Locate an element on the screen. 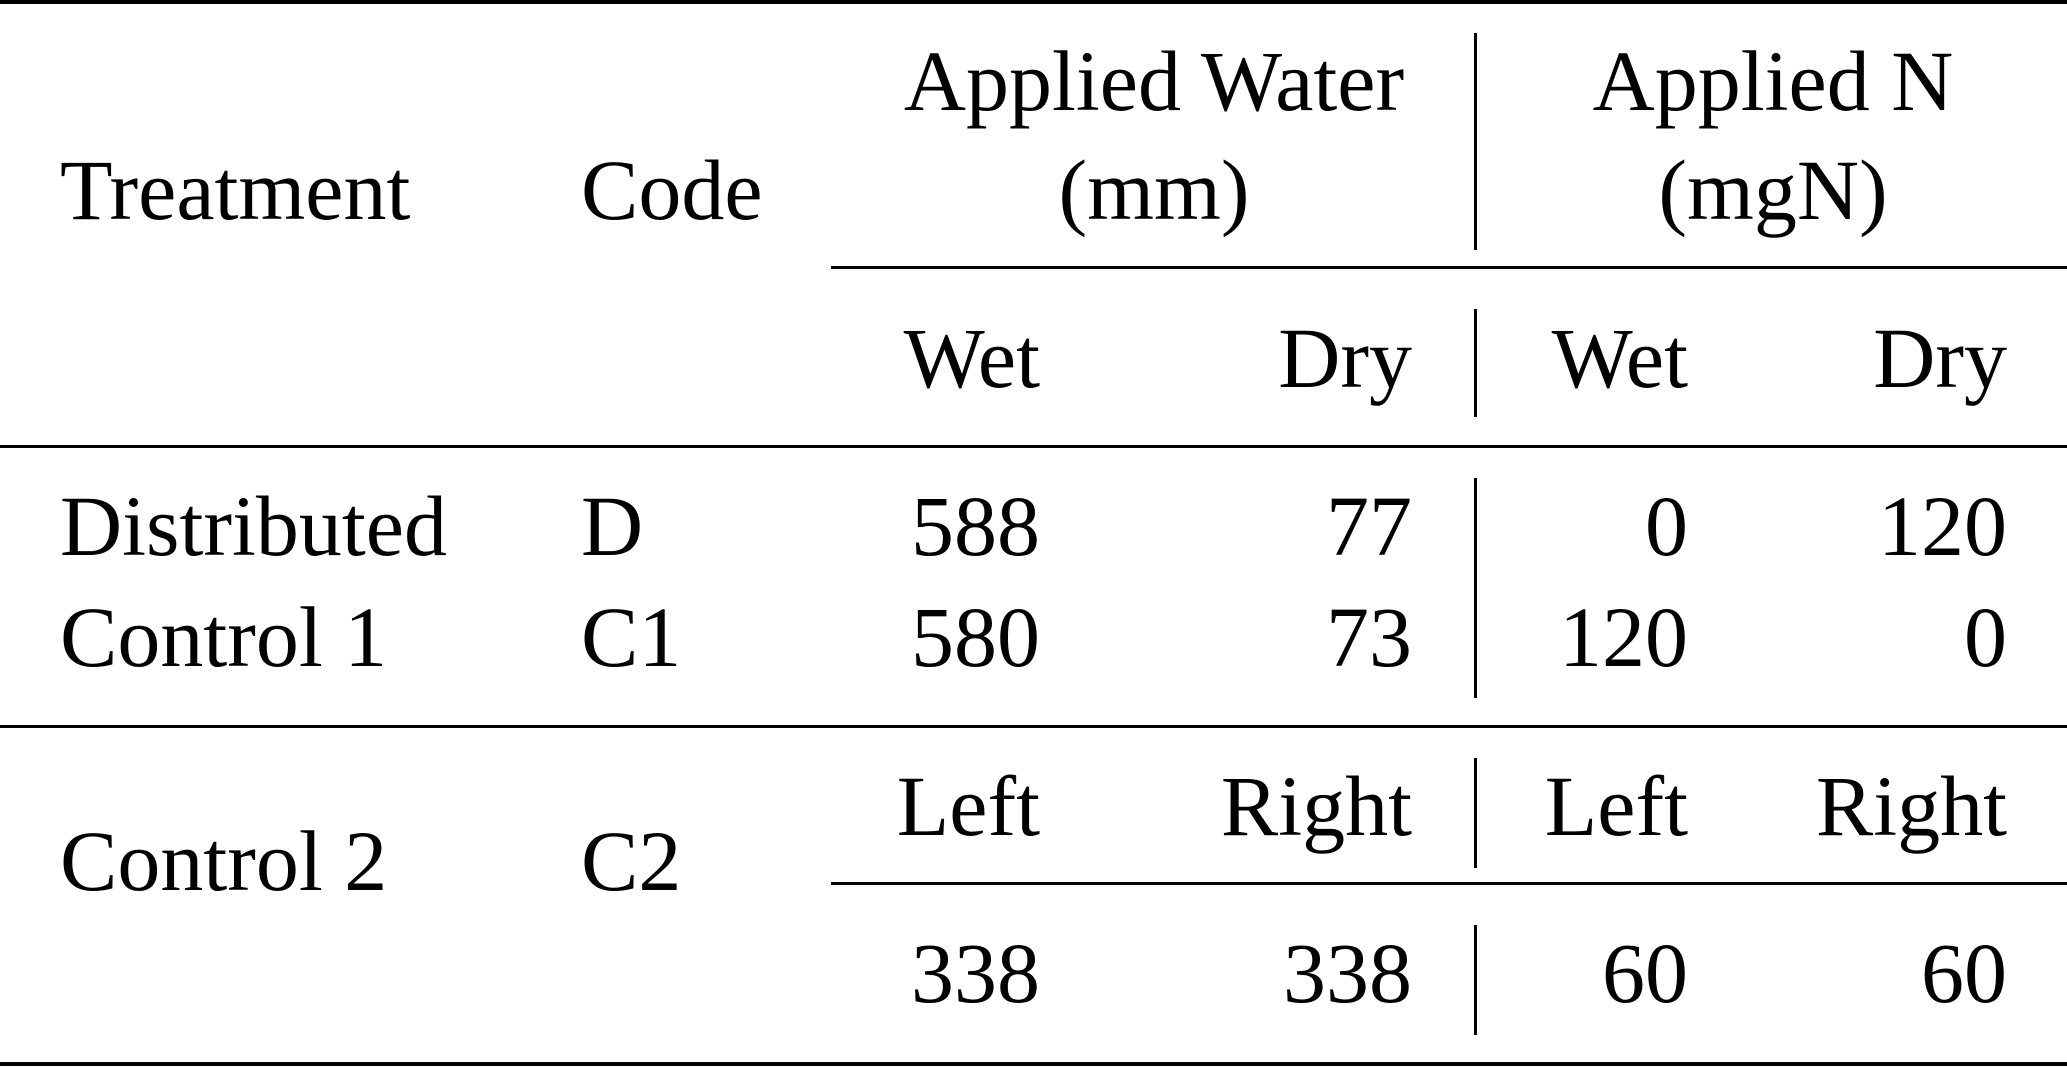  header-water-wet: Wet is located at coordinates (971, 358).